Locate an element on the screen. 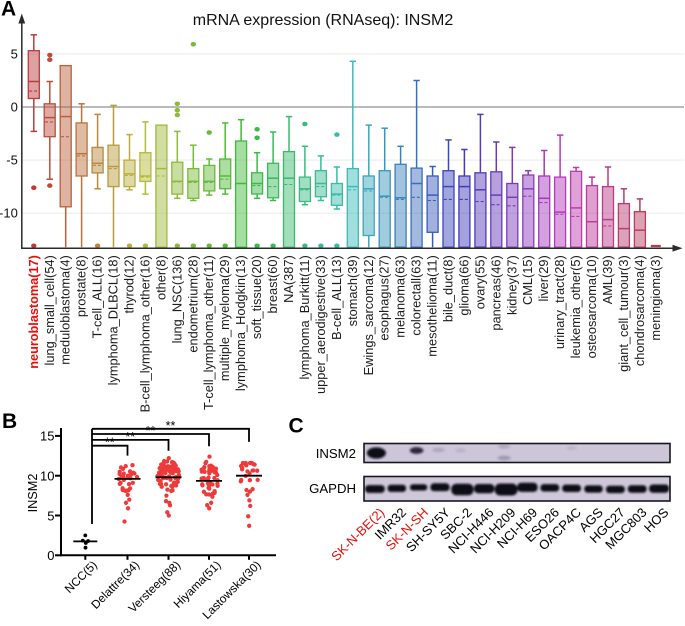  svg-text: B-cell_ALL(13) is located at coordinates (336, 297).